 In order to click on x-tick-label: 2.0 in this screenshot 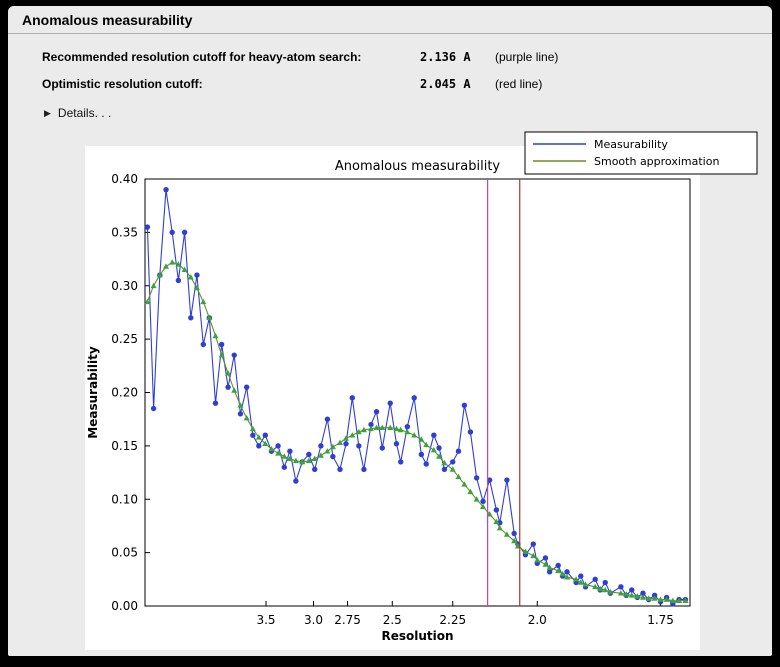, I will do `click(537, 620)`.